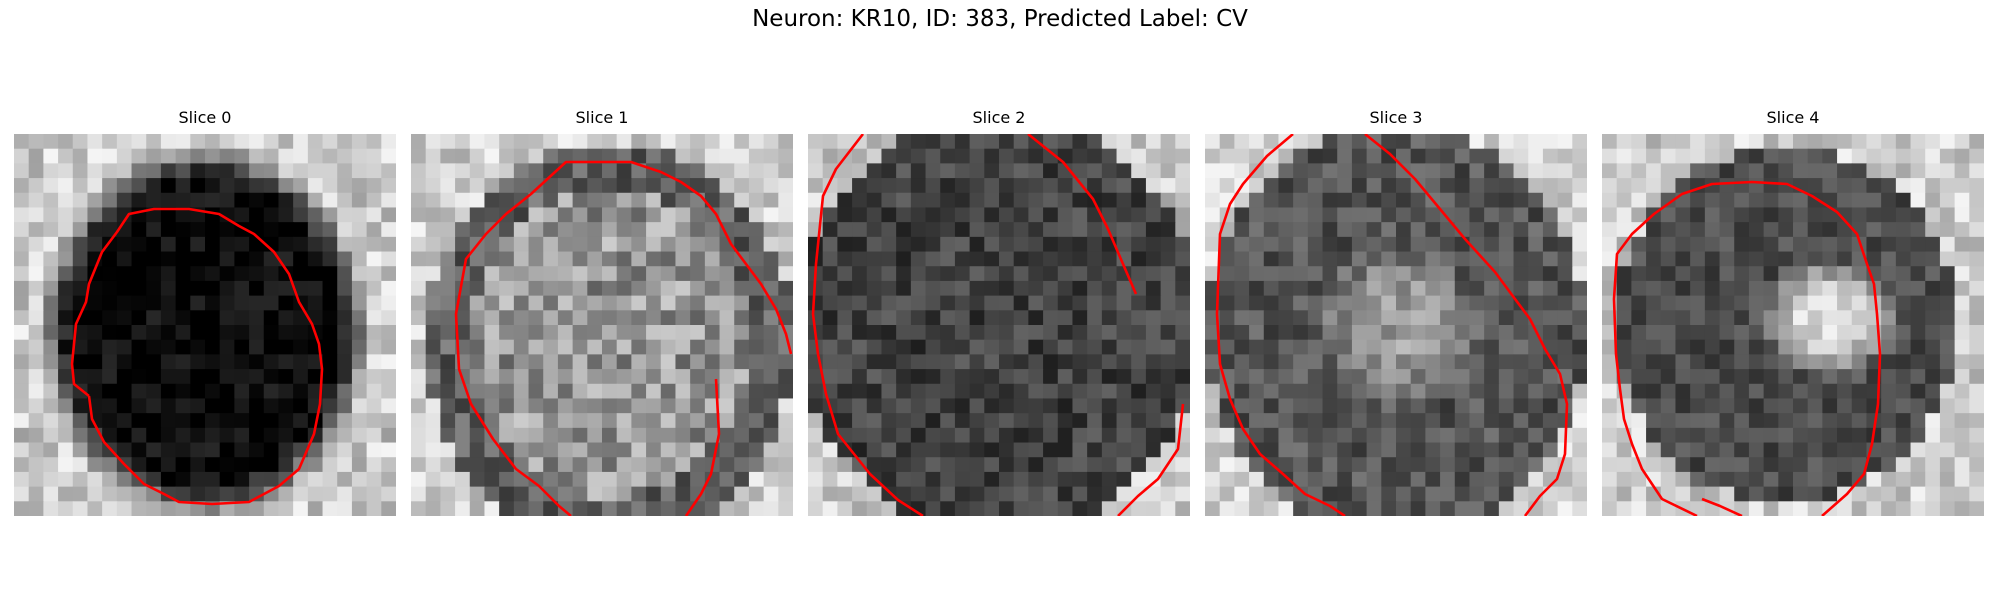 This screenshot has width=2000, height=600. Describe the element at coordinates (205, 117) in the screenshot. I see `slice-title-0: Slice 0` at that location.